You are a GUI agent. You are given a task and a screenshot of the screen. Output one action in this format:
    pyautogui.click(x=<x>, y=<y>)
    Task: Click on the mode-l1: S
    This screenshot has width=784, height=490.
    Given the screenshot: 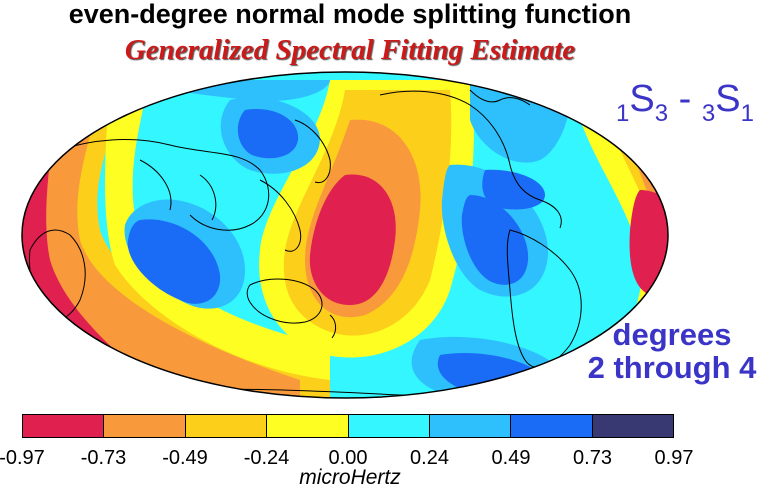 What is the action you would take?
    pyautogui.click(x=642, y=99)
    